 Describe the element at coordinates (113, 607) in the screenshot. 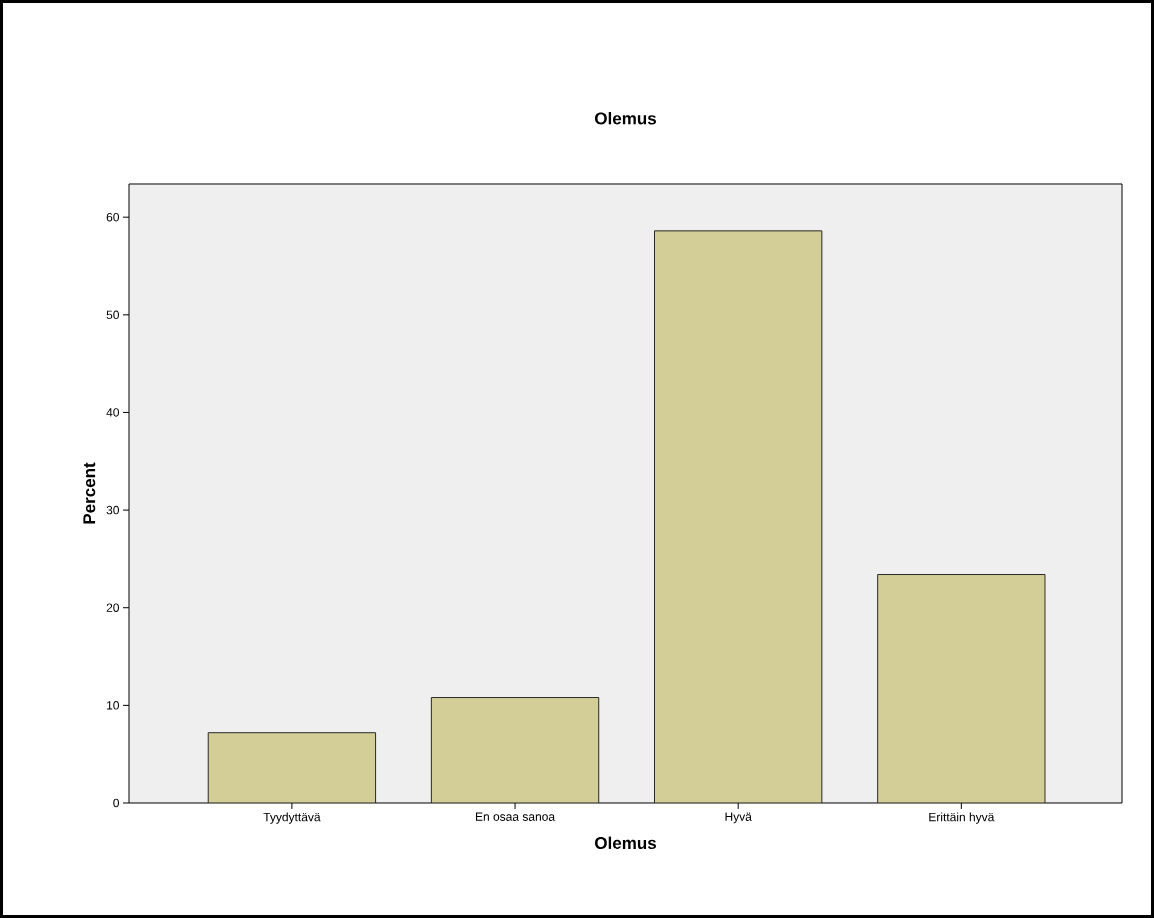

I see `y-tick-label: 20` at that location.